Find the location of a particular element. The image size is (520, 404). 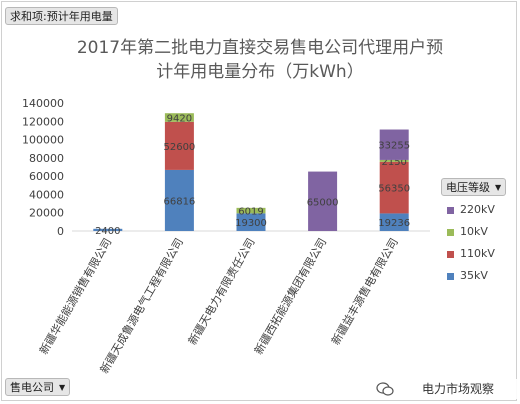

watermark-background is located at coordinates (444, 389).